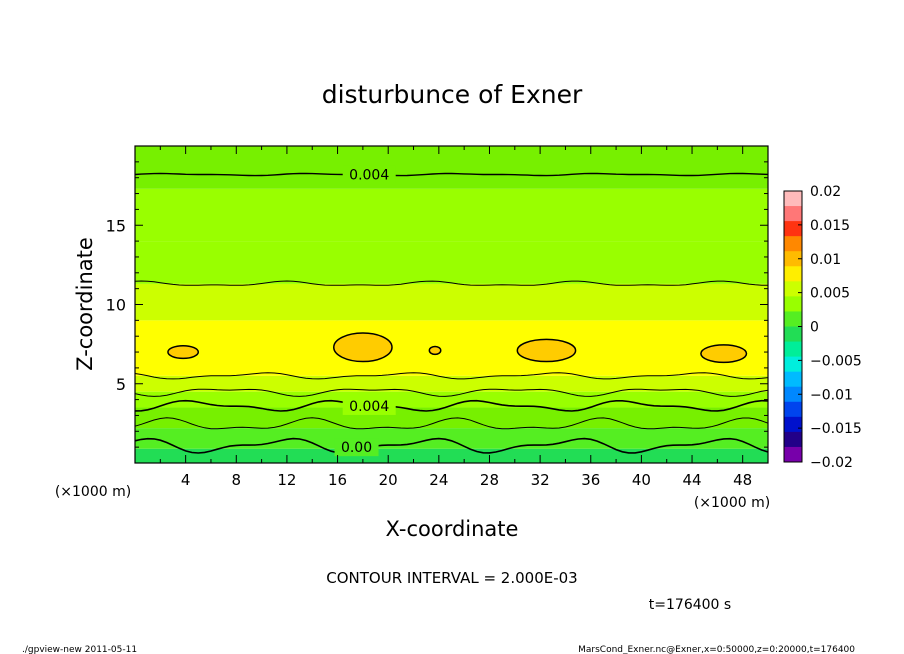  I want to click on y-axis-label: Z-coordinate, so click(85, 304).